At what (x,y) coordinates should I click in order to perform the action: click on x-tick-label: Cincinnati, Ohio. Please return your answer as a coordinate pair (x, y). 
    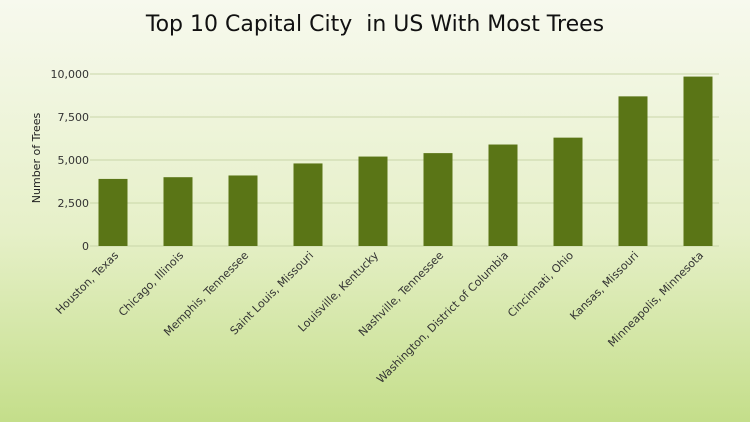
    Looking at the image, I should click on (540, 284).